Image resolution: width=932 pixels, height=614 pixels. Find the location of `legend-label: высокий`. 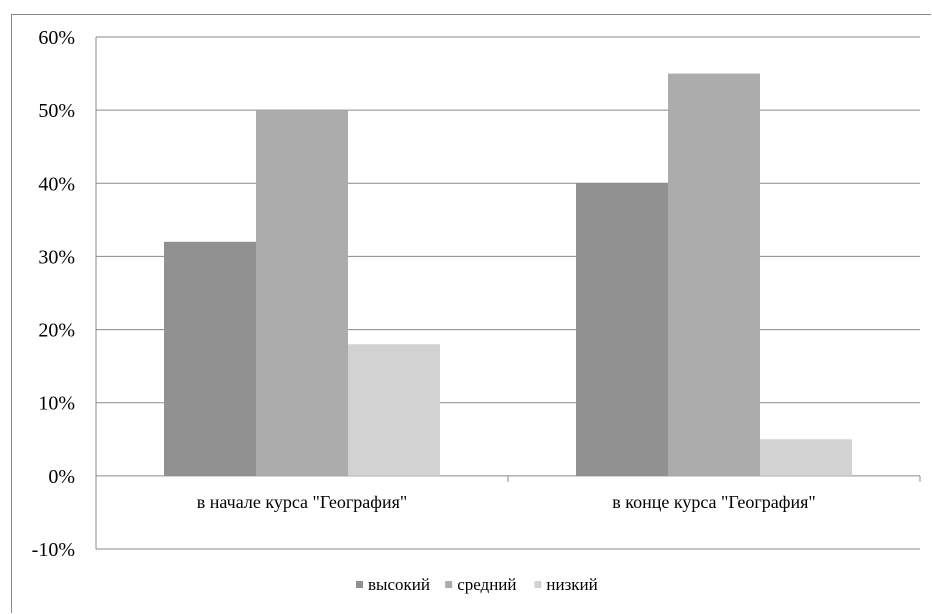

legend-label: высокий is located at coordinates (399, 584).